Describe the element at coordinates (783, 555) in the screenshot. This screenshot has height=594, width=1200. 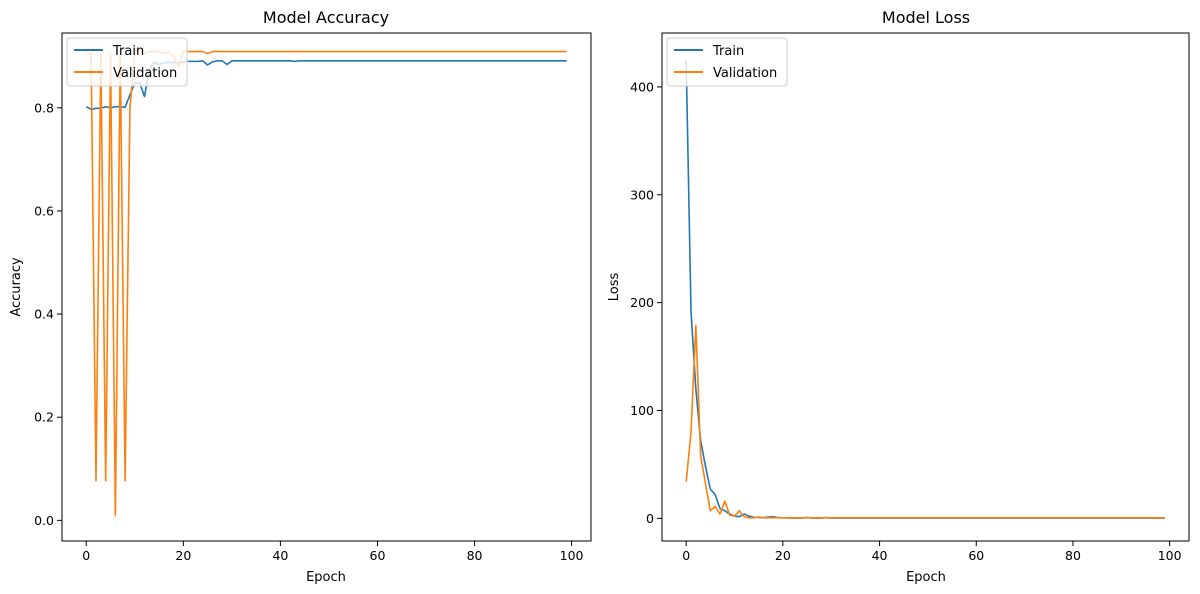
I see `loss-x-tick-label: 20` at that location.